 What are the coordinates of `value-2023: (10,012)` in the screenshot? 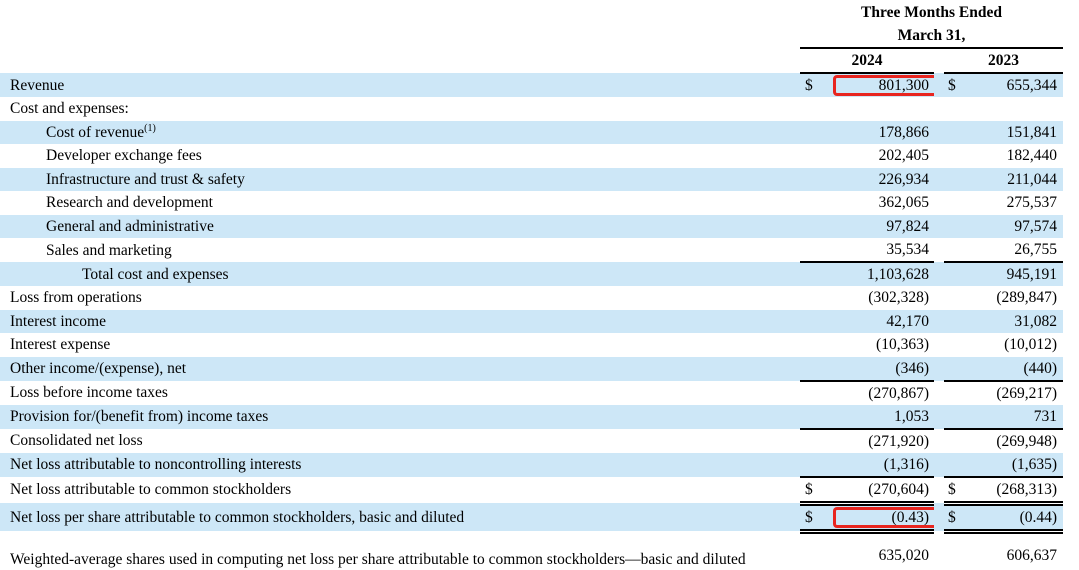 It's located at (1018, 345).